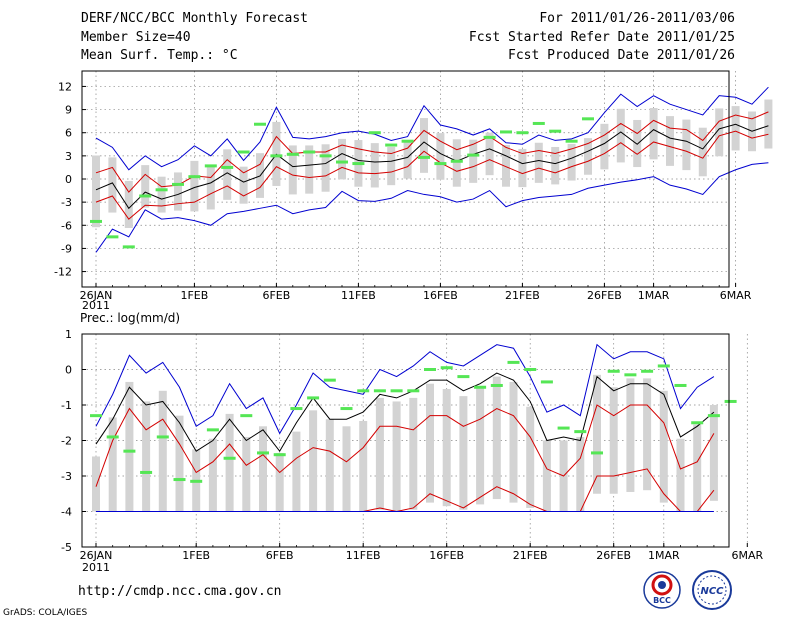 This screenshot has width=800, height=618. Describe the element at coordinates (601, 37) in the screenshot. I see `start-date: Fcst Started Refer Date 2011/01/25` at that location.